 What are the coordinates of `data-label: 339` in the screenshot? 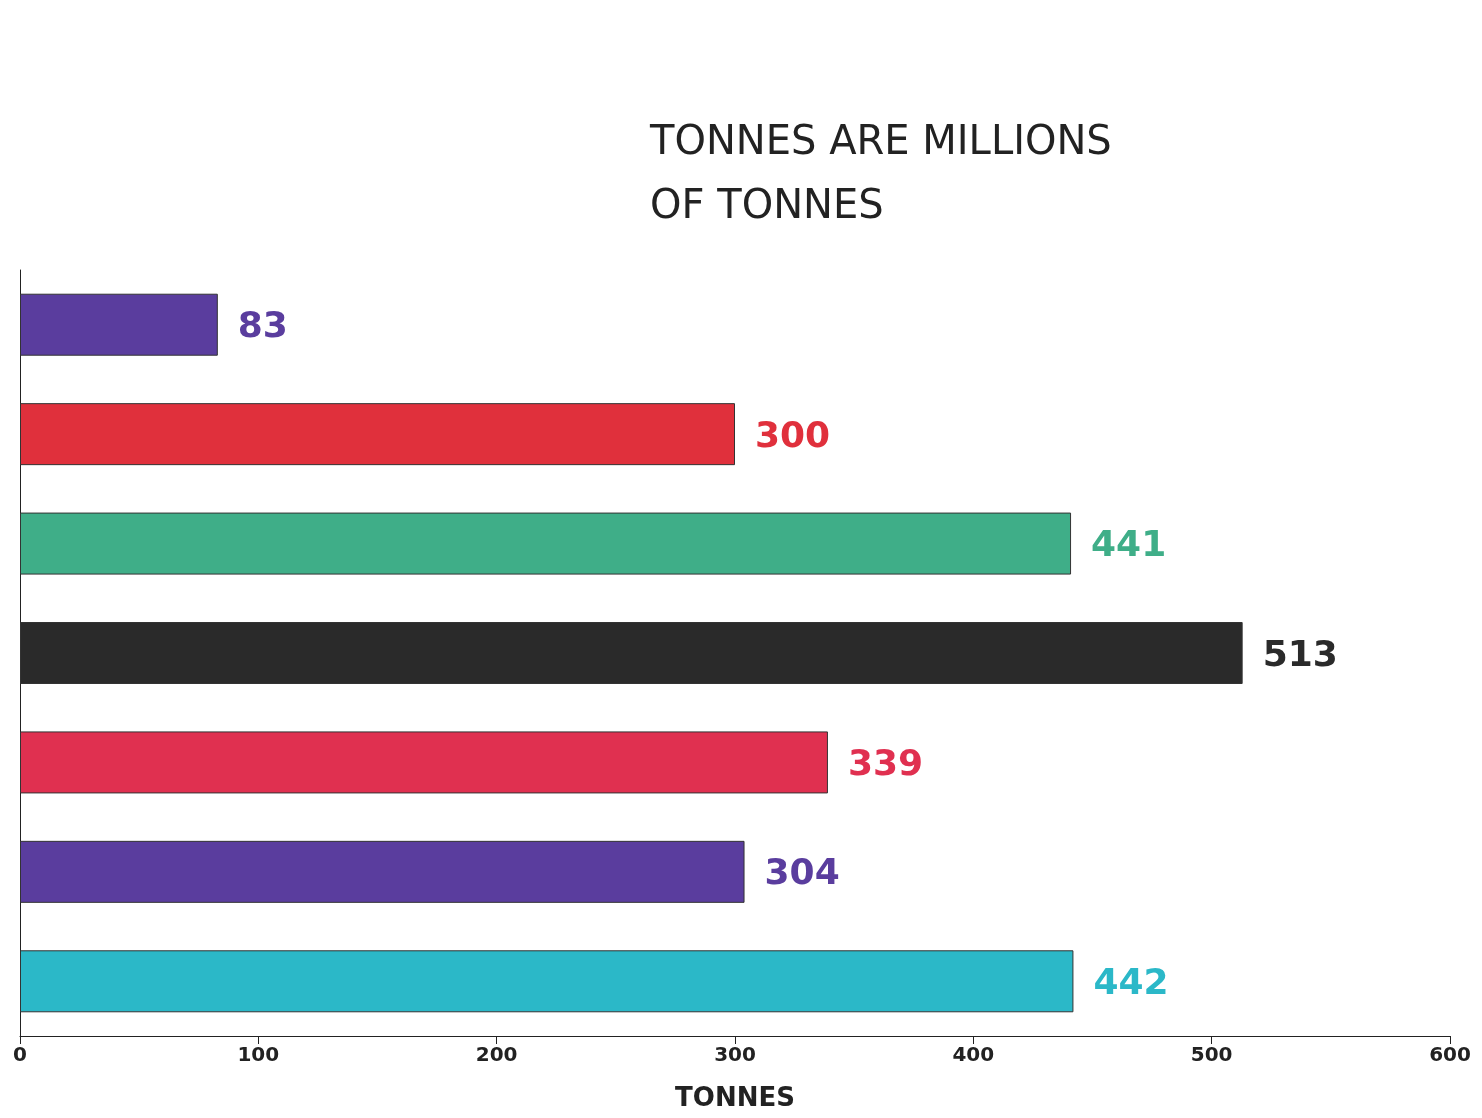 It's located at (885, 762).